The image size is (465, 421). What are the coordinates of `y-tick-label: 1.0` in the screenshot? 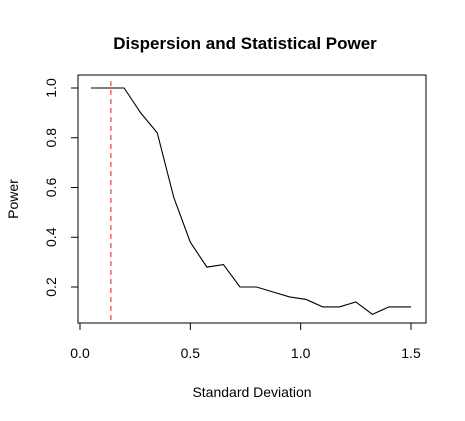 It's located at (51, 88).